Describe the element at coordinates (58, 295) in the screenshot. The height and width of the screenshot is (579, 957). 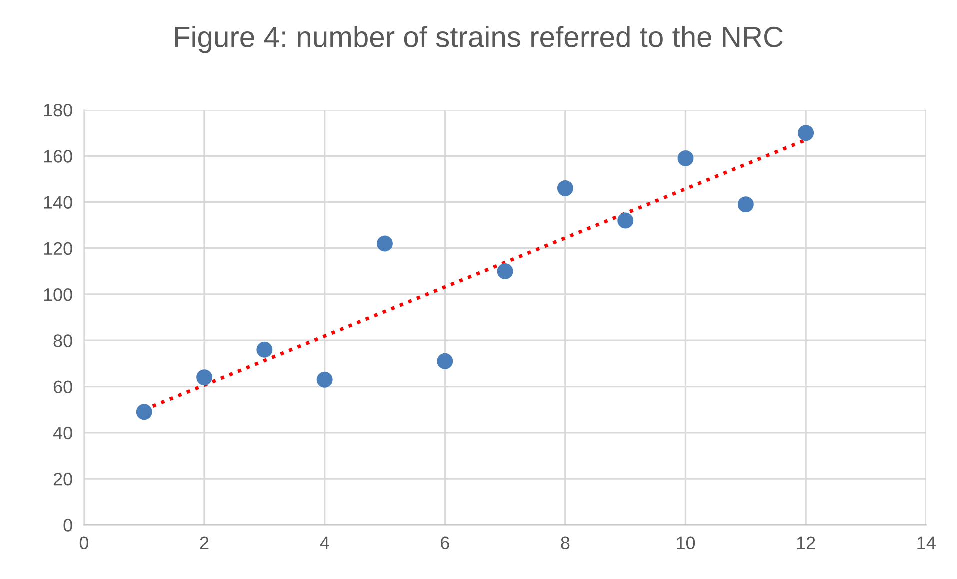
I see `y-tick-label: 100` at that location.